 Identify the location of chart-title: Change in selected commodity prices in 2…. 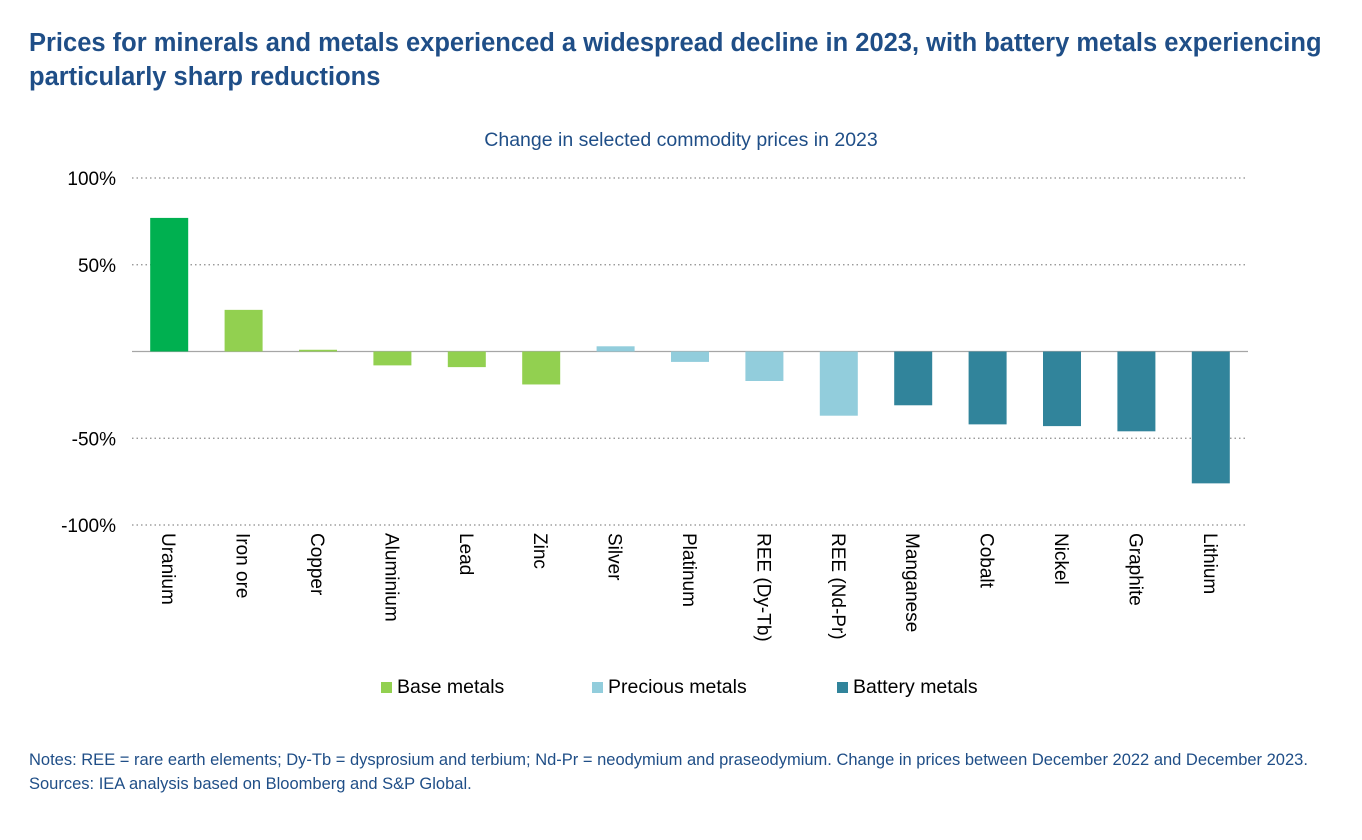
(681, 140).